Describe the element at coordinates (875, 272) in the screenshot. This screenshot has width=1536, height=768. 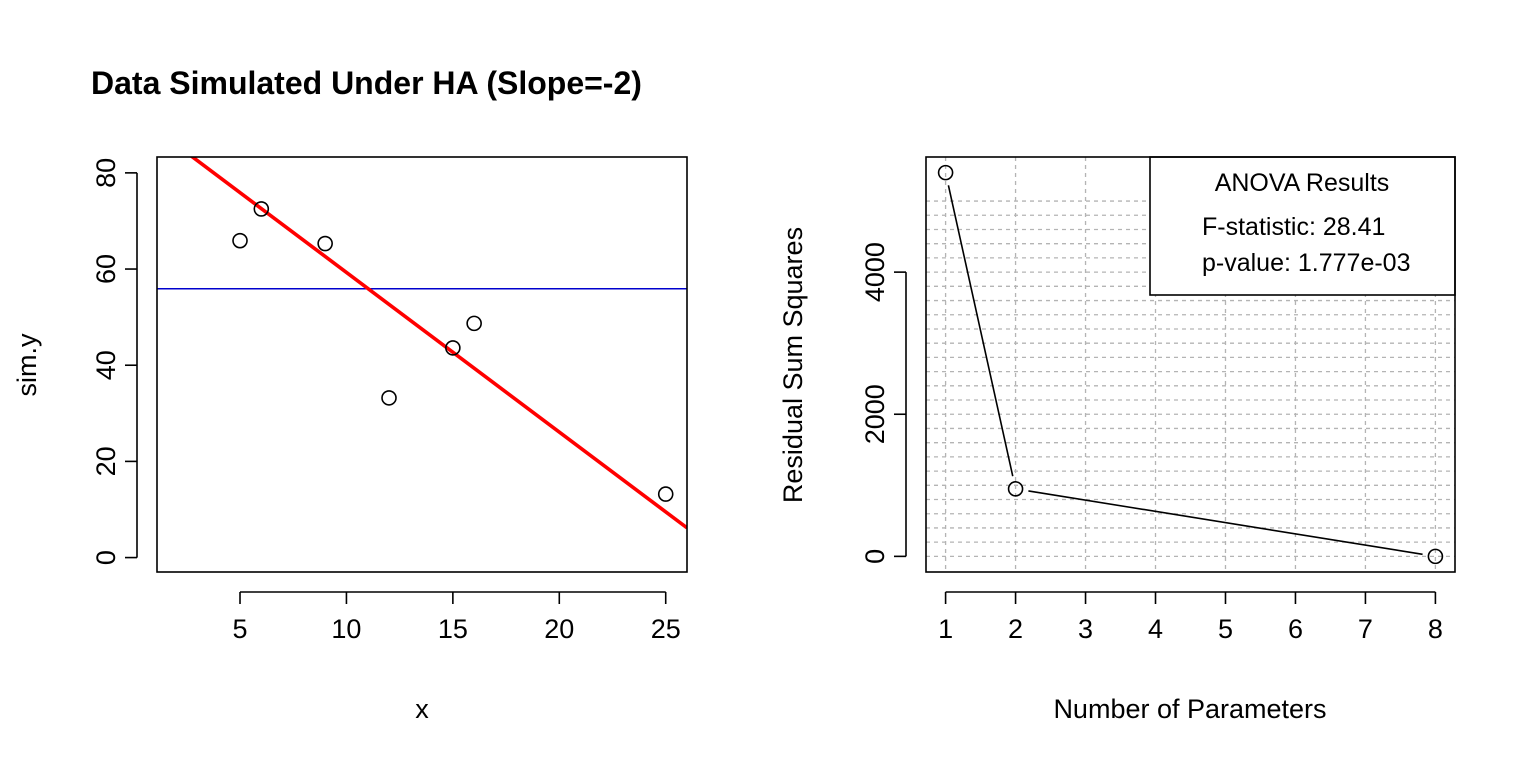
I see `right-y-tick-label: 4000` at that location.